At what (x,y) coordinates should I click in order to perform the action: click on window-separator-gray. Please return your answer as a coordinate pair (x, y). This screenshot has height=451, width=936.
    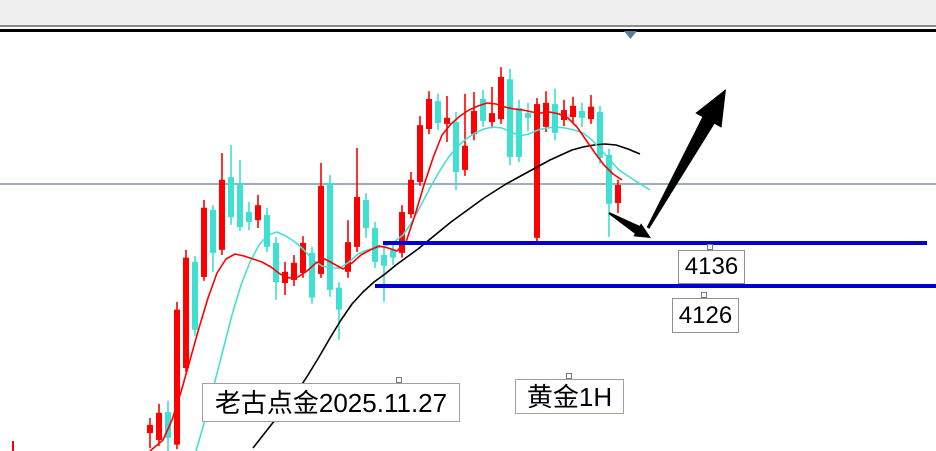
    Looking at the image, I should click on (468, 26).